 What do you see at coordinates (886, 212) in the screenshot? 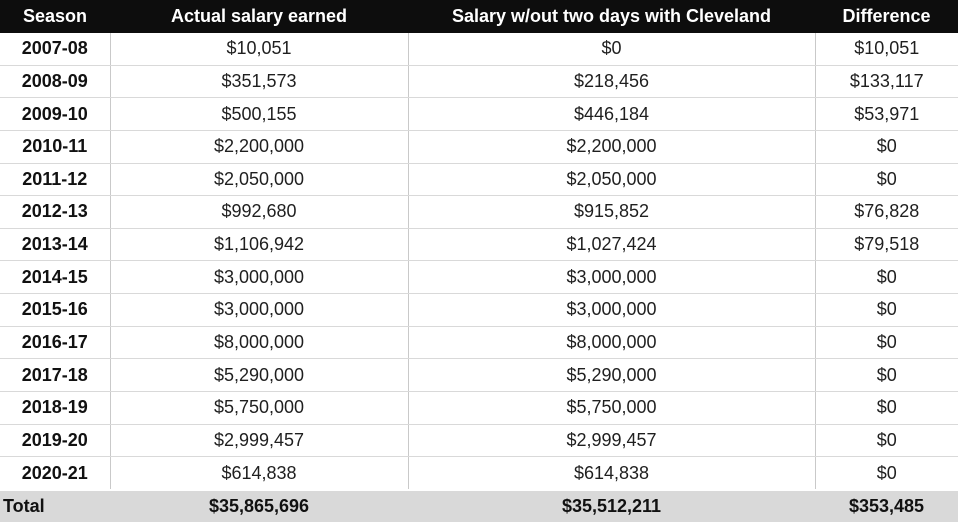
I see `difference-cell: $76,828` at bounding box center [886, 212].